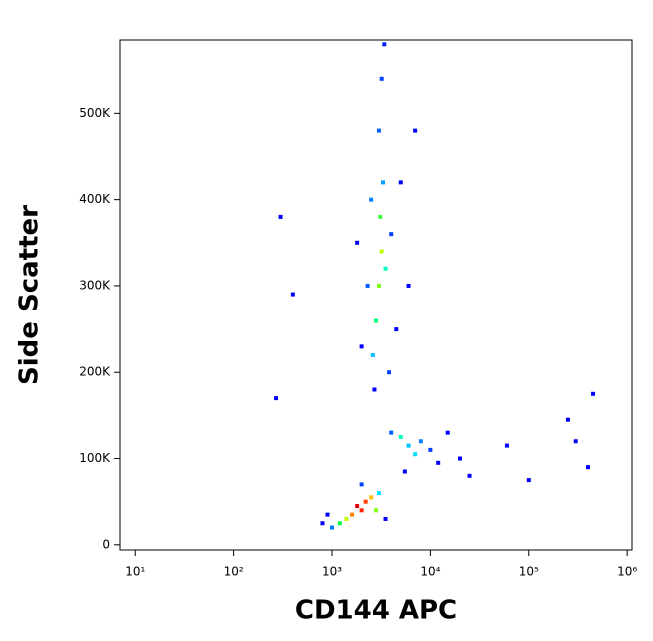  What do you see at coordinates (106, 544) in the screenshot?
I see `y-tick-label: 0` at bounding box center [106, 544].